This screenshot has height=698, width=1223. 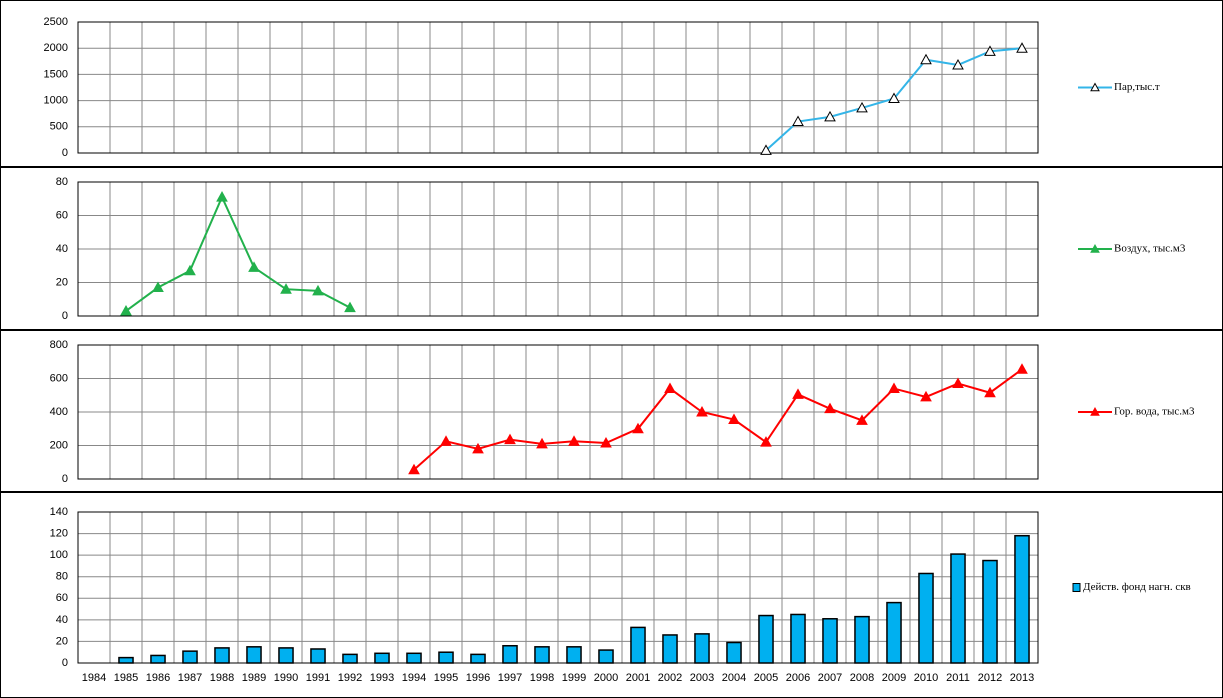 What do you see at coordinates (62, 620) in the screenshot?
I see `y-tick-label: 40` at bounding box center [62, 620].